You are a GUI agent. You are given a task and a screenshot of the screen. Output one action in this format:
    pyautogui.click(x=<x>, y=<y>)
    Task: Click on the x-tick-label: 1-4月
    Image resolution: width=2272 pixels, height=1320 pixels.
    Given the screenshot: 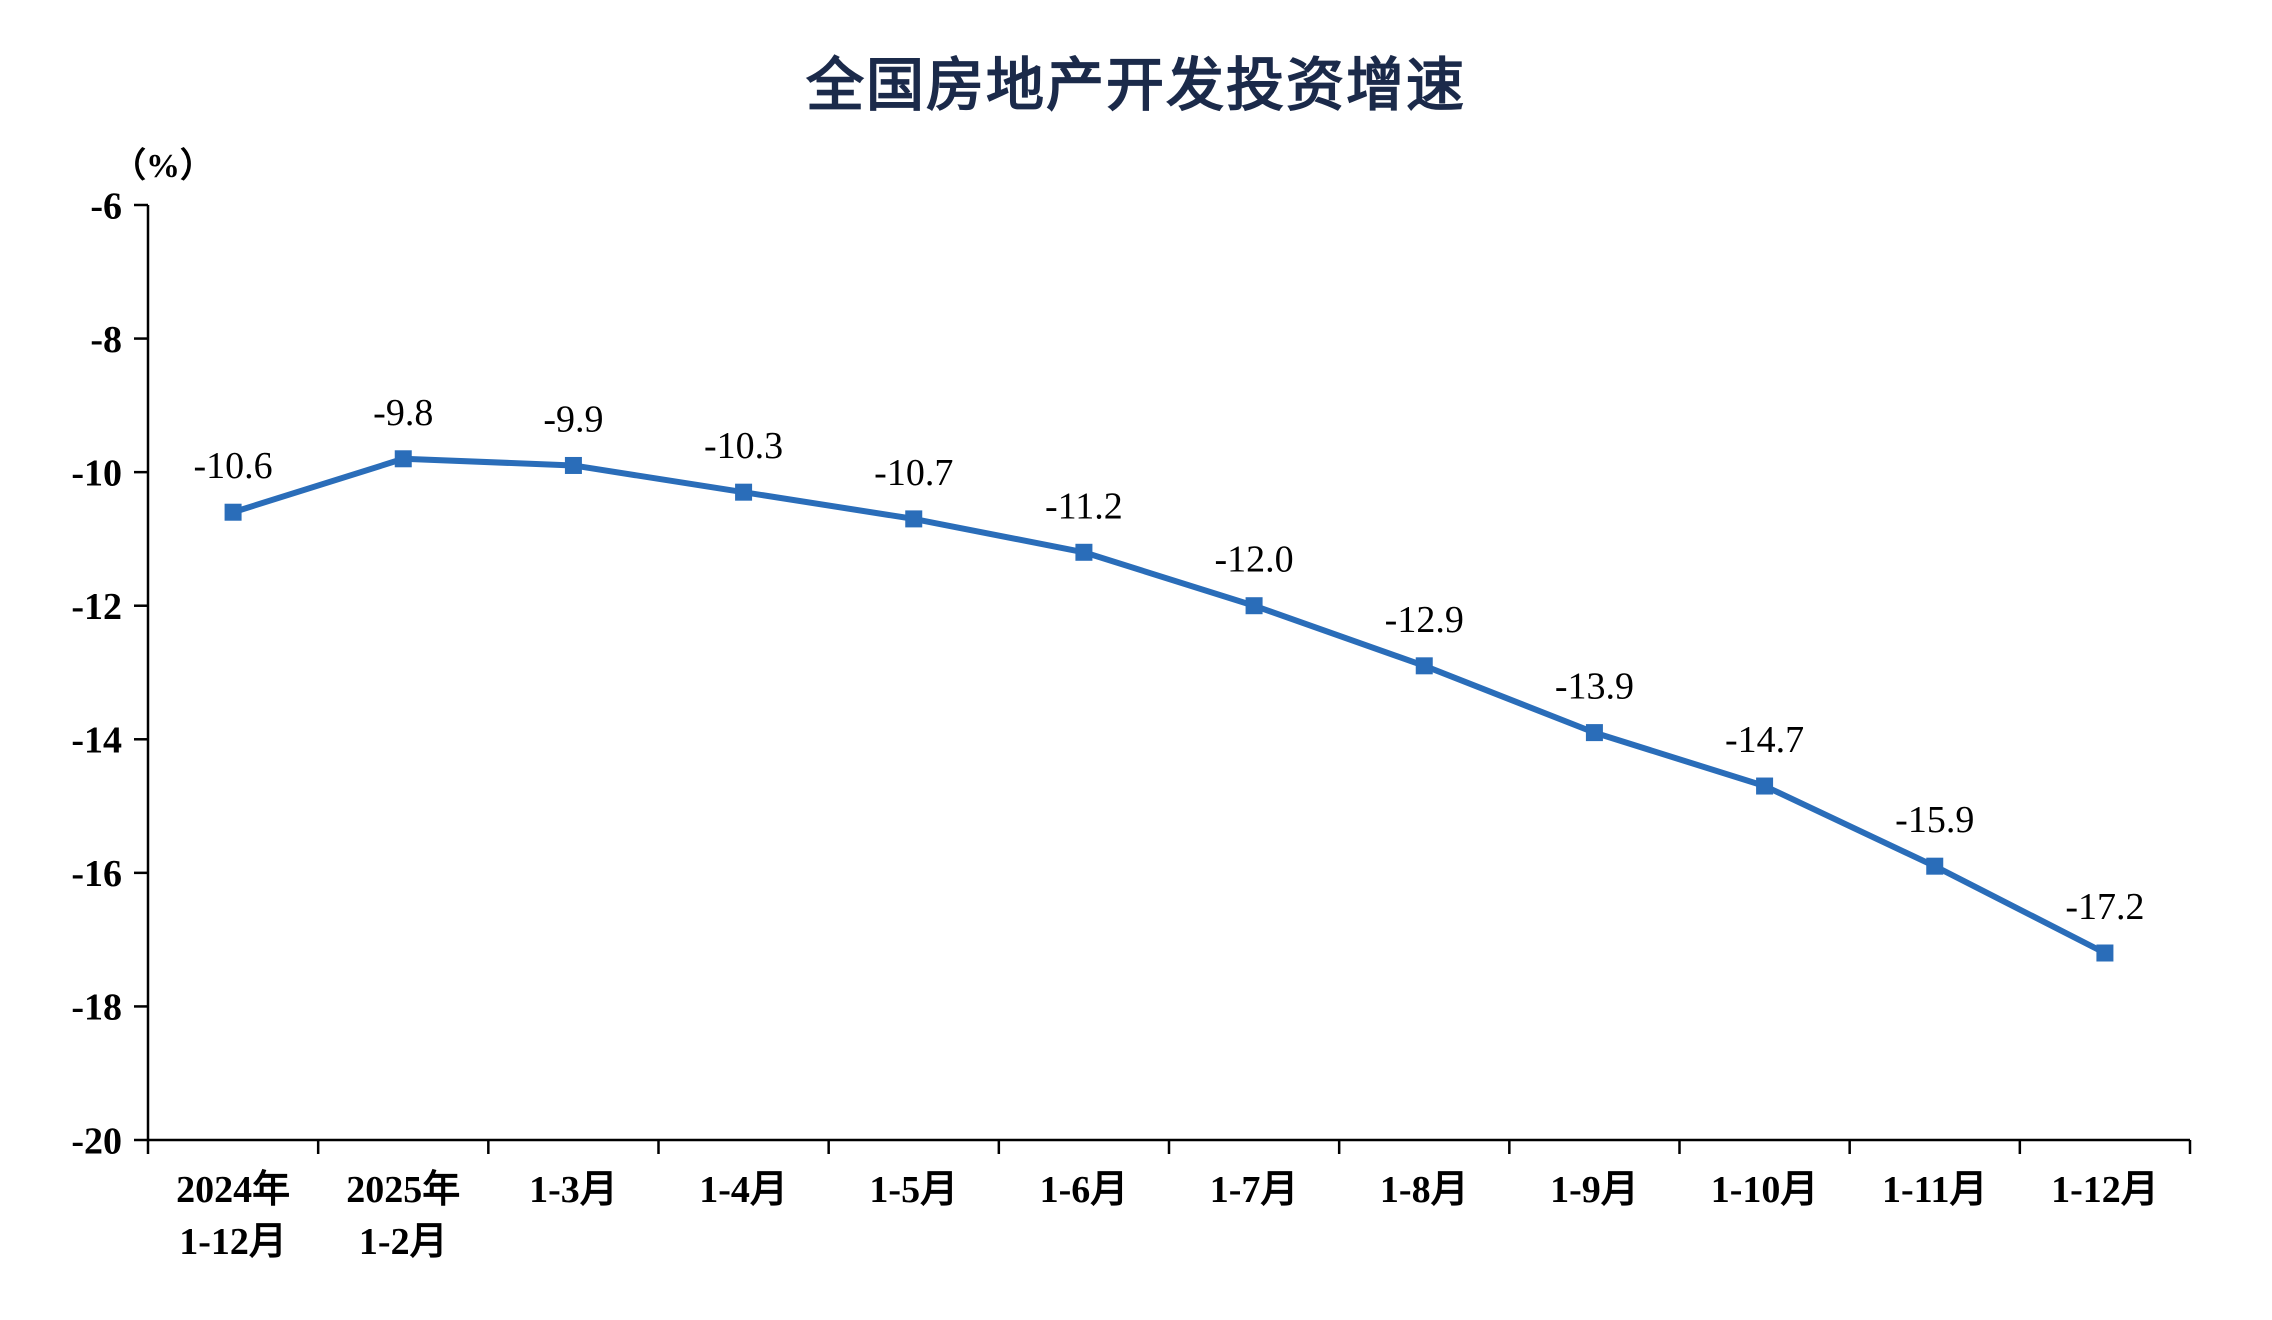 What is the action you would take?
    pyautogui.click(x=743, y=1190)
    